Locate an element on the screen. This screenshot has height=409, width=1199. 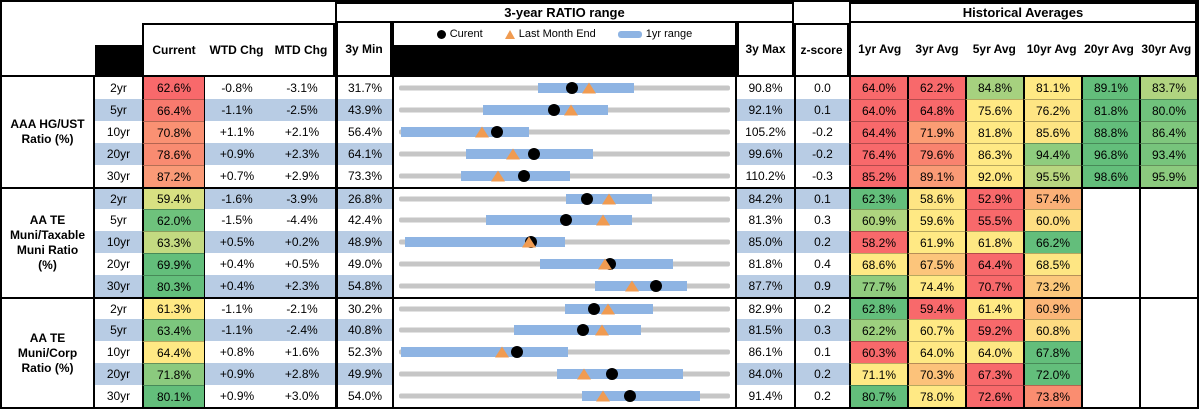
max-3y-cell: 81.5% is located at coordinates (765, 330).